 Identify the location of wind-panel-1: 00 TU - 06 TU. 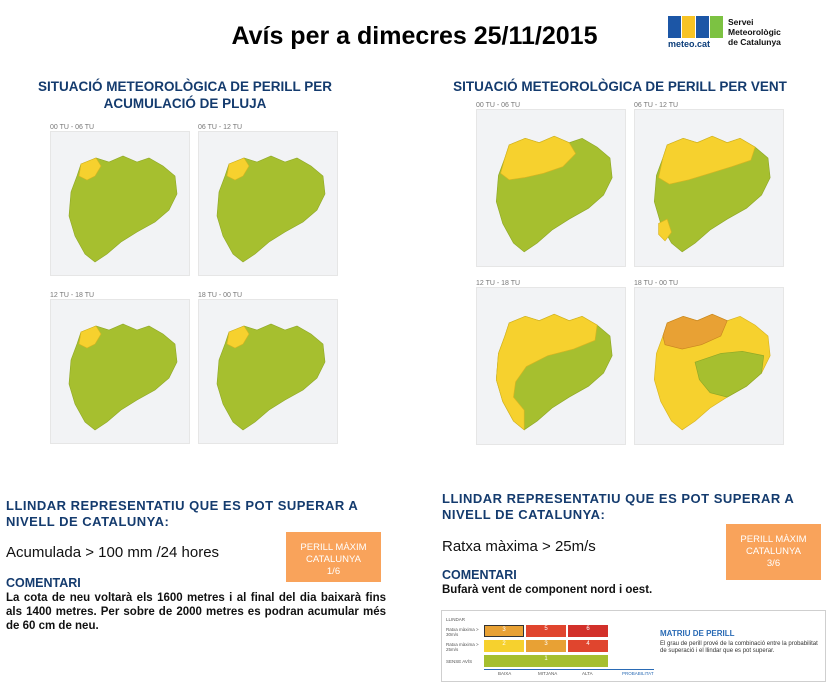
(551, 184).